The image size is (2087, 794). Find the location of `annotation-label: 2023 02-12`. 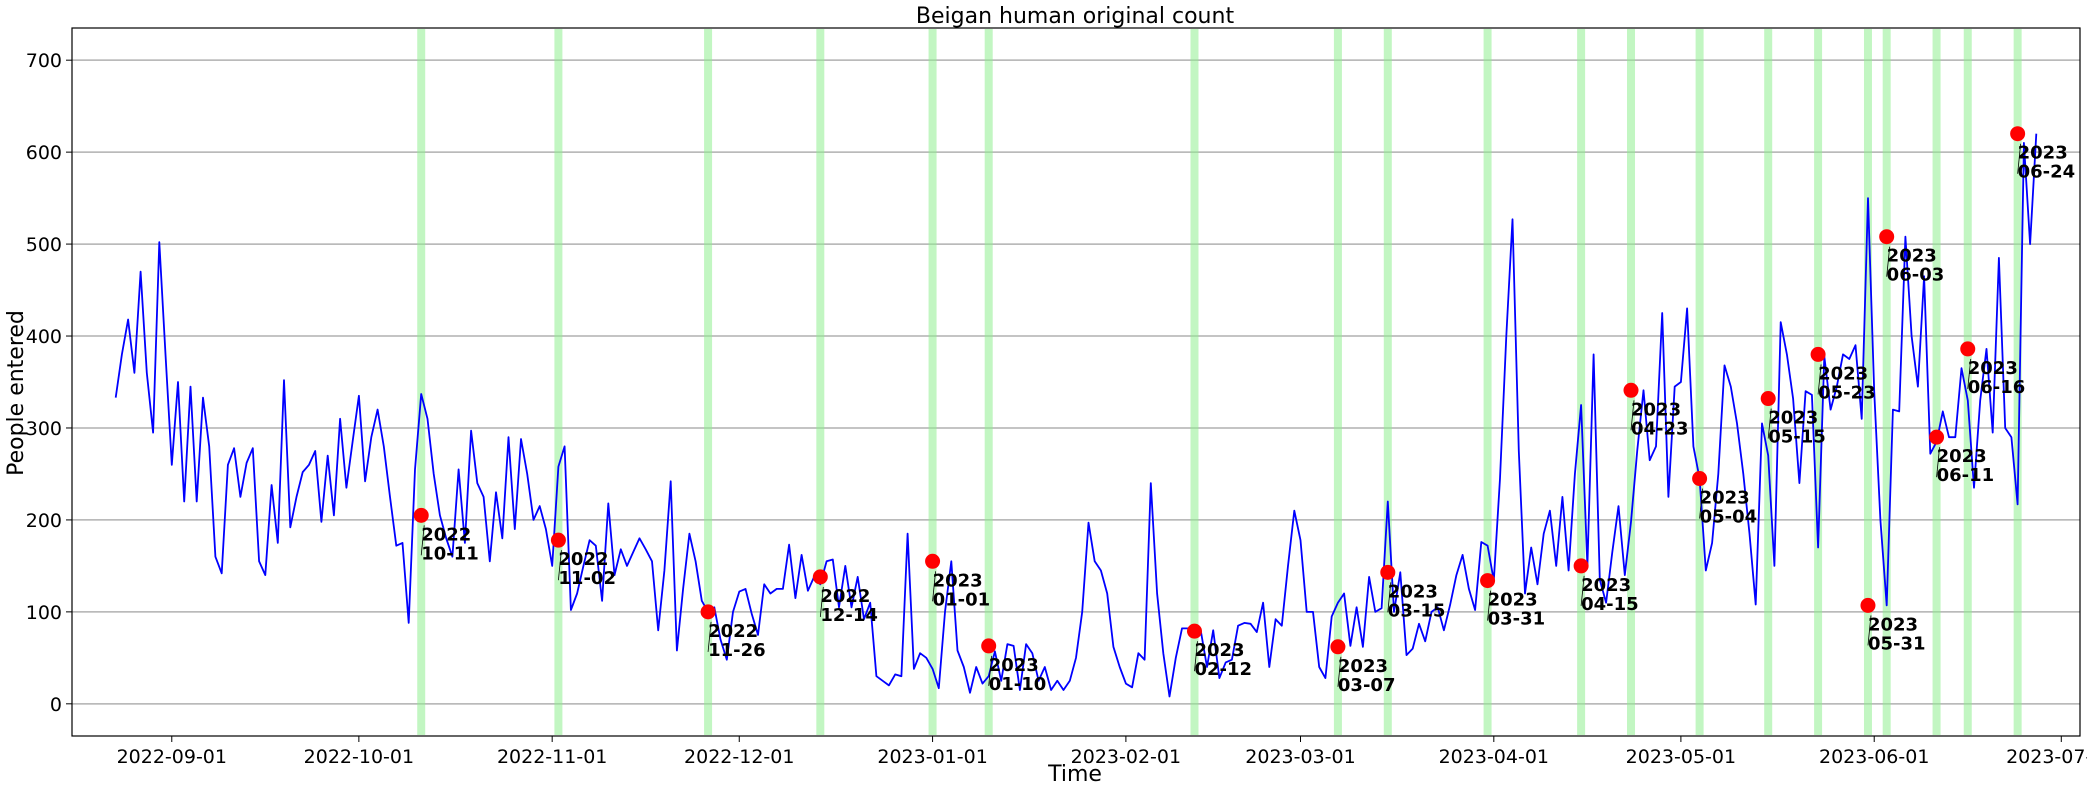

annotation-label: 2023 02-12 is located at coordinates (1223, 660).